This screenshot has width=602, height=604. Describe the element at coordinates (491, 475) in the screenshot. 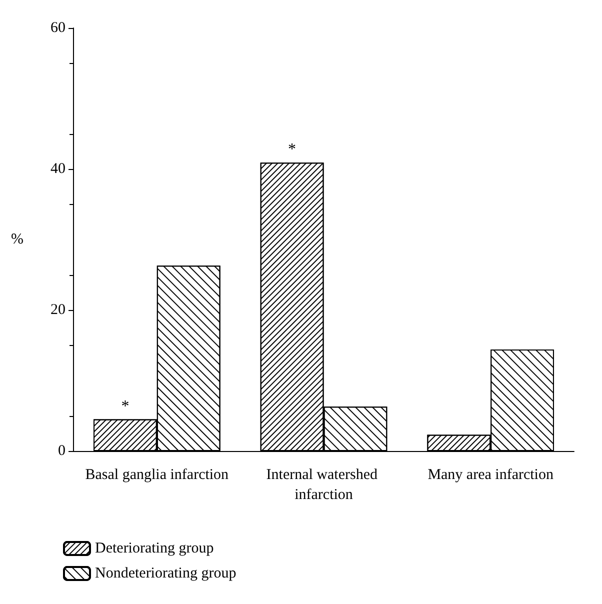

I see `x-tick-label: Many area infarction` at that location.